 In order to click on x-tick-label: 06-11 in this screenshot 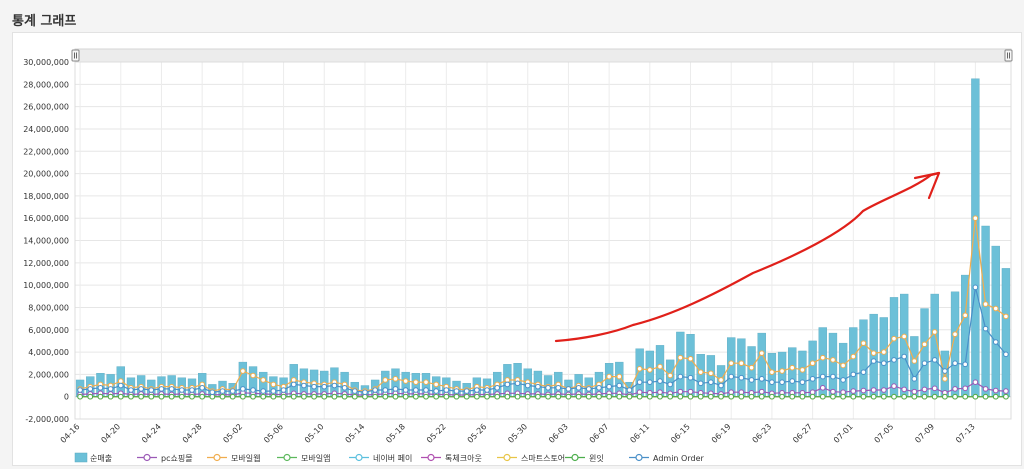, I will do `click(639, 433)`.